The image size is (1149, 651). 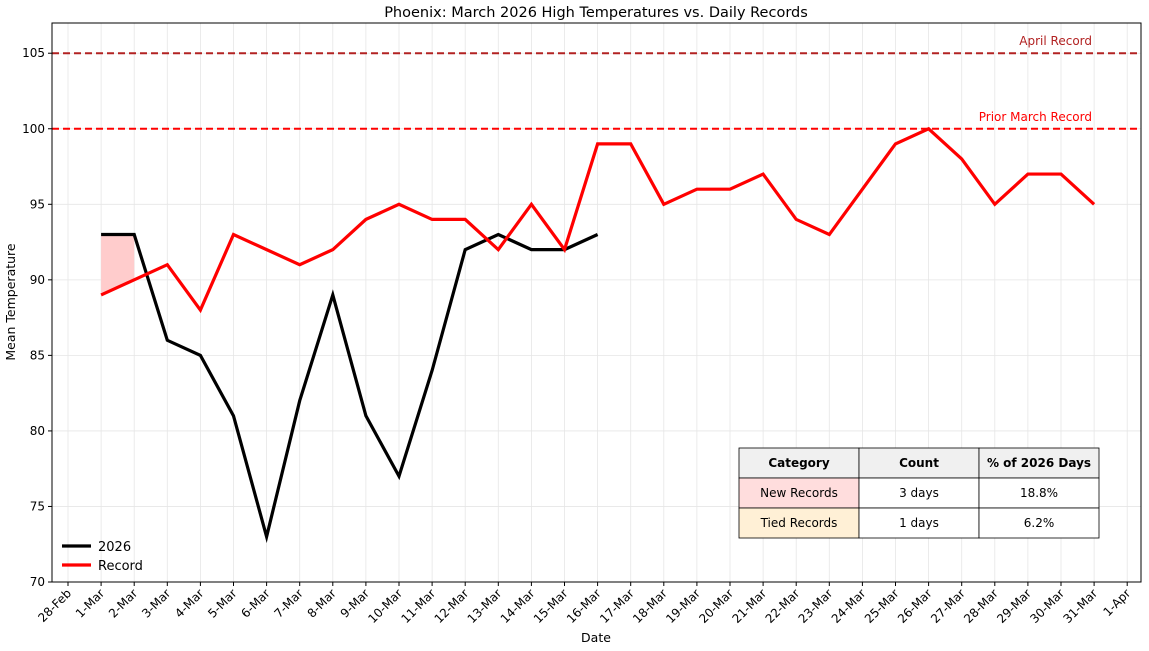 I want to click on x-tick-label: 19-Mar, so click(x=683, y=606).